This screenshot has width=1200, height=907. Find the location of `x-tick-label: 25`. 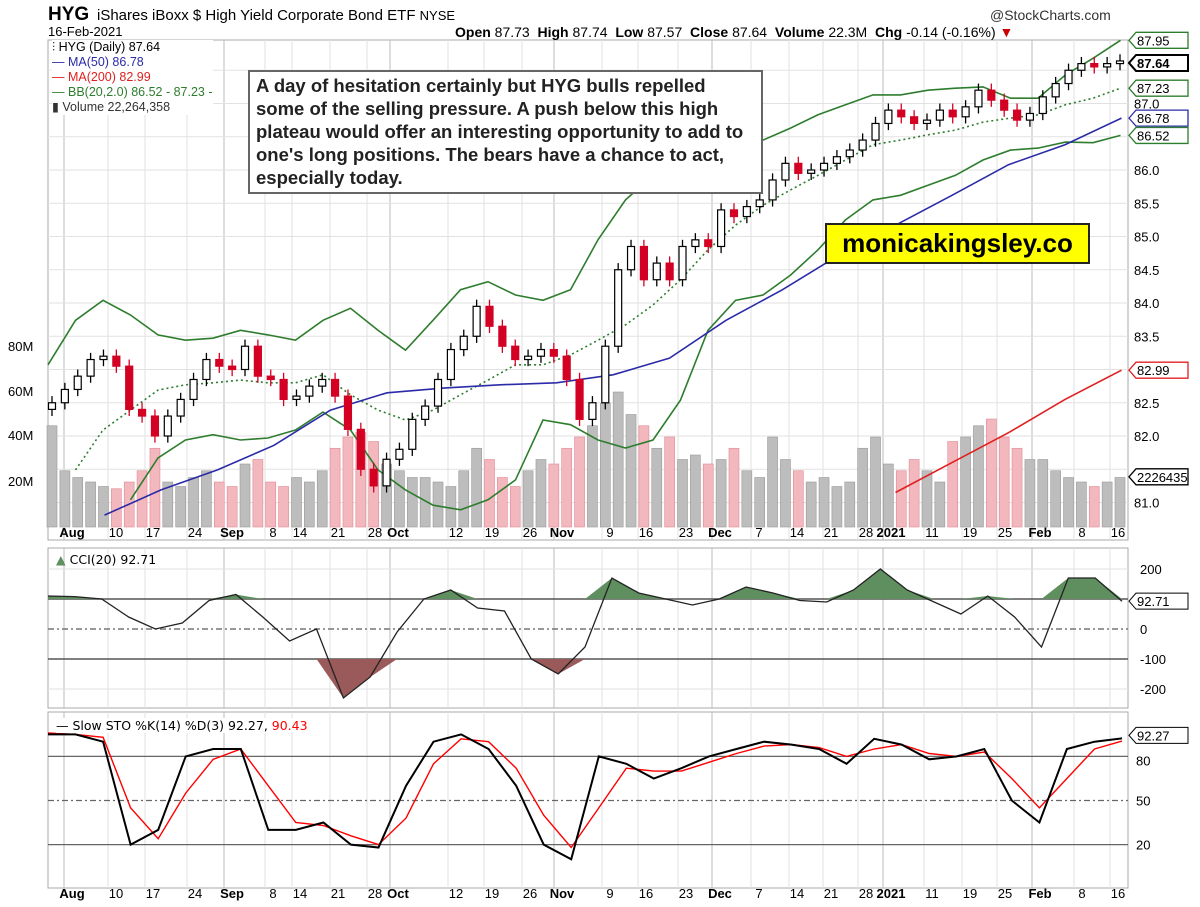

x-tick-label: 25 is located at coordinates (1005, 893).